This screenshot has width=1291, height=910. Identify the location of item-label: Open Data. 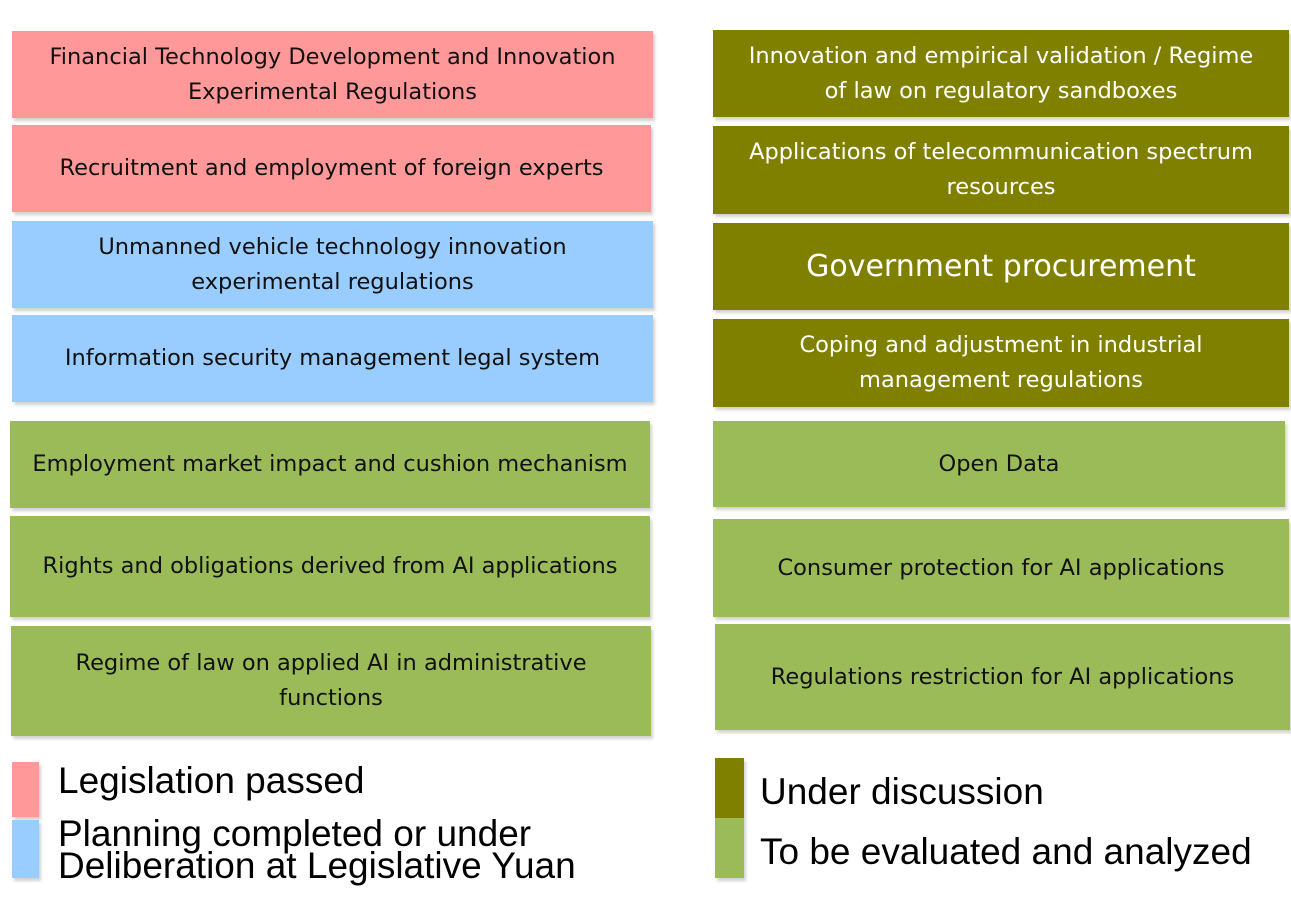
(999, 463).